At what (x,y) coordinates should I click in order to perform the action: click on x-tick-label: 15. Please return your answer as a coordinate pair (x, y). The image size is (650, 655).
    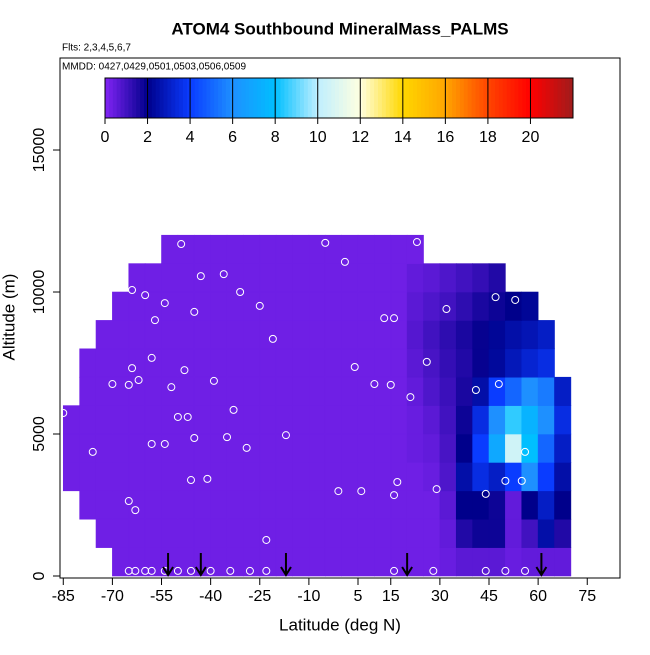
    Looking at the image, I should click on (391, 596).